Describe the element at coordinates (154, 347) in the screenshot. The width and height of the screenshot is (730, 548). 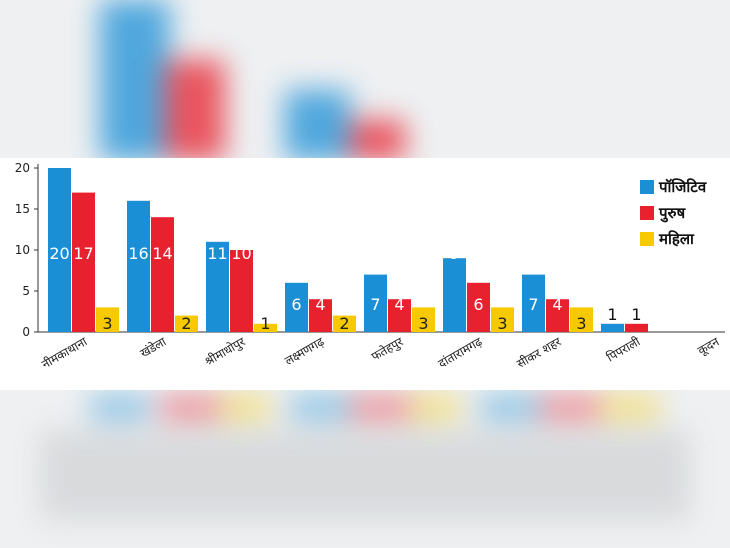
I see `category-label: खंडेला` at that location.